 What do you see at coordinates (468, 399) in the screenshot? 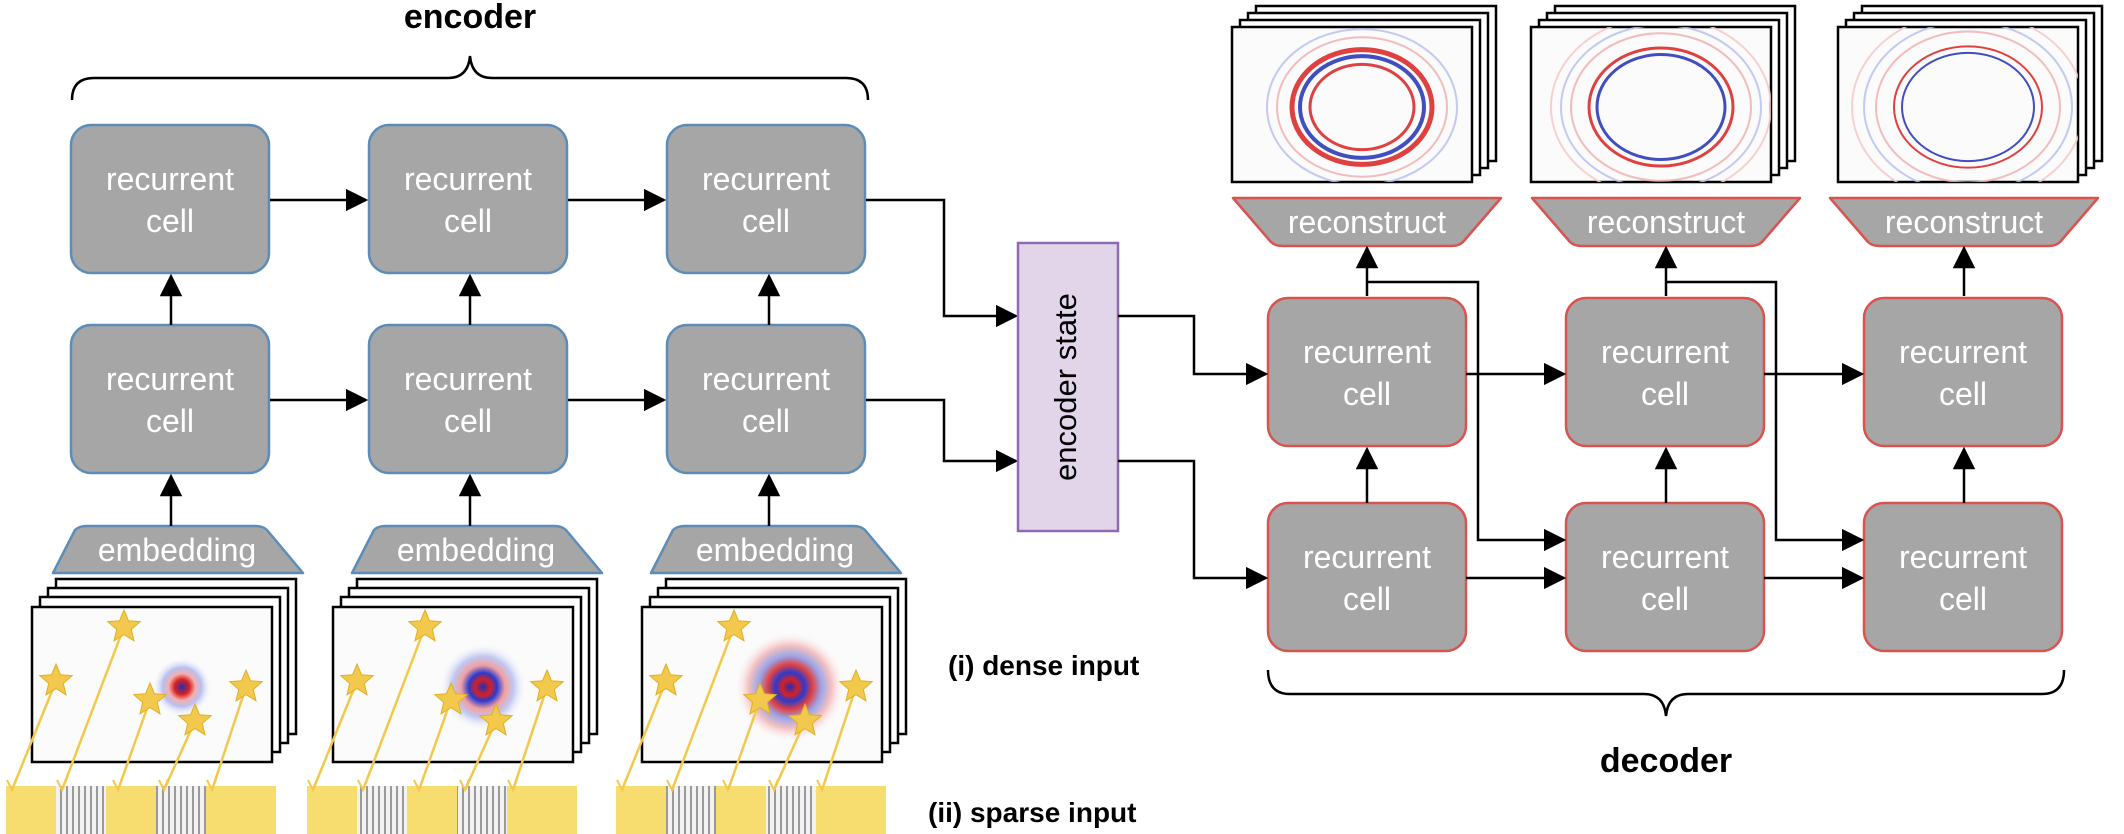
I see `encoder-cell-bottom-2: recurrent cell` at bounding box center [468, 399].